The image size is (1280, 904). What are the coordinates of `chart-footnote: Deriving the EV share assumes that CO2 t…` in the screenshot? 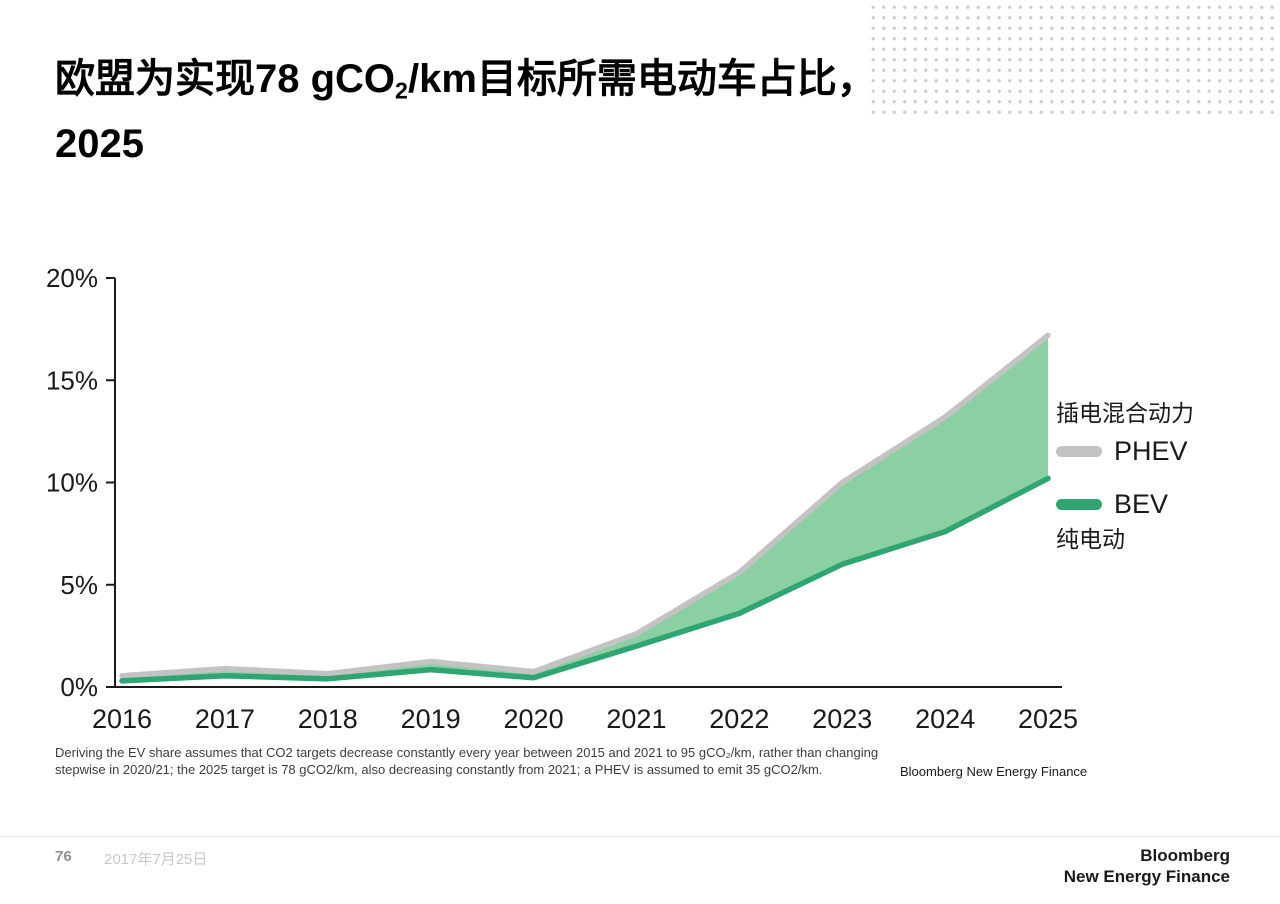 It's located at (467, 761).